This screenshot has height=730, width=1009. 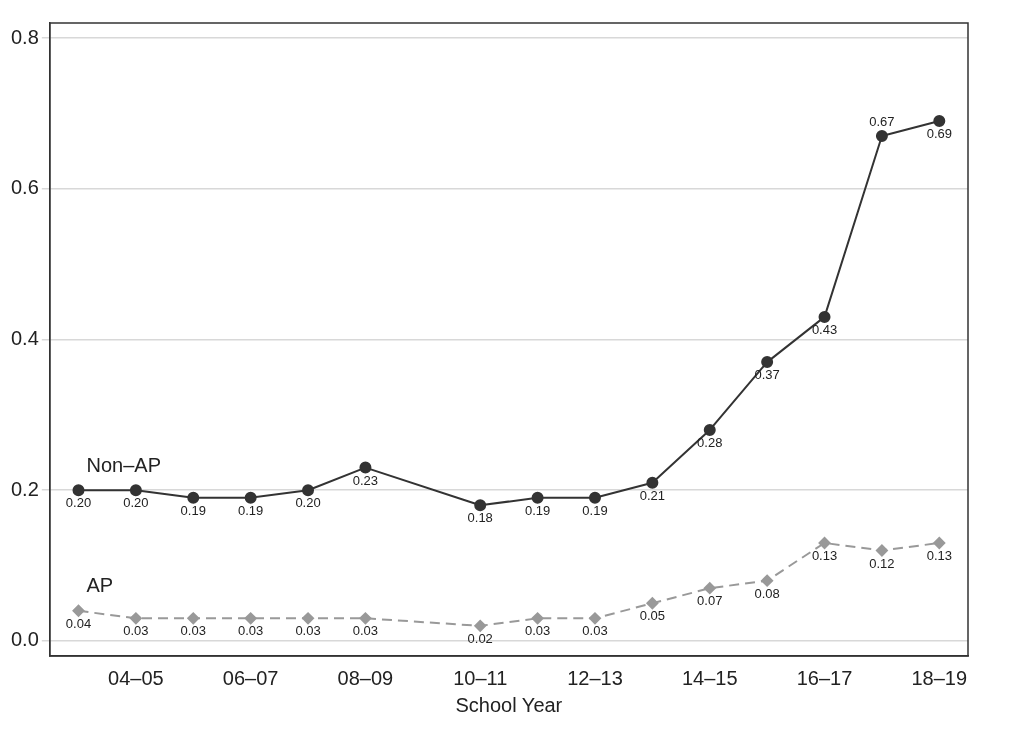 What do you see at coordinates (939, 134) in the screenshot?
I see `data-label: 0.69` at bounding box center [939, 134].